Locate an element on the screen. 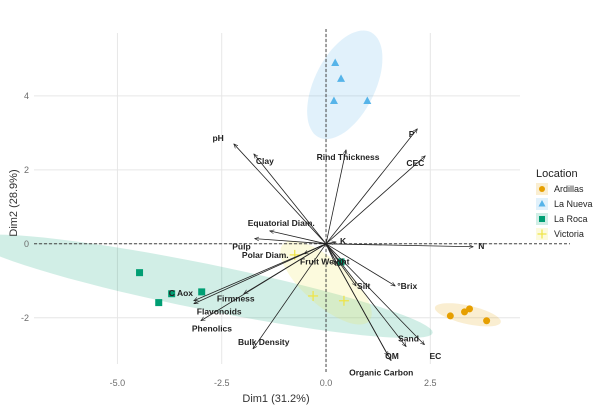  variable-label: P is located at coordinates (412, 134).